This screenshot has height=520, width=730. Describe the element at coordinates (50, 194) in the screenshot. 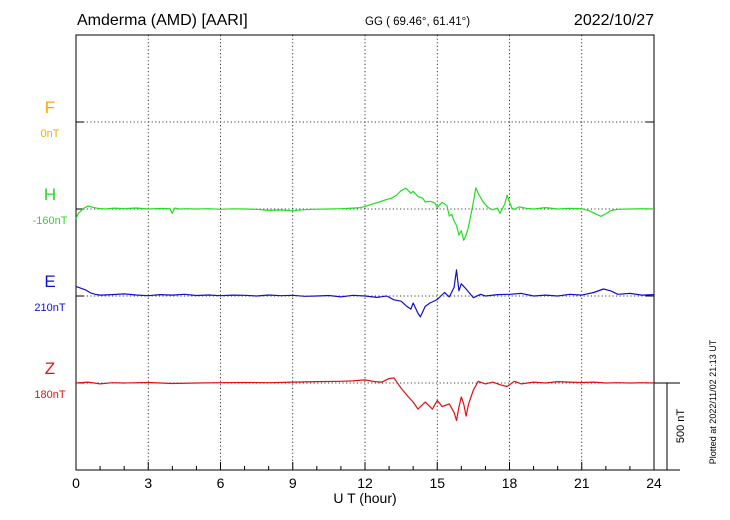

I see `series-name-h: H` at that location.